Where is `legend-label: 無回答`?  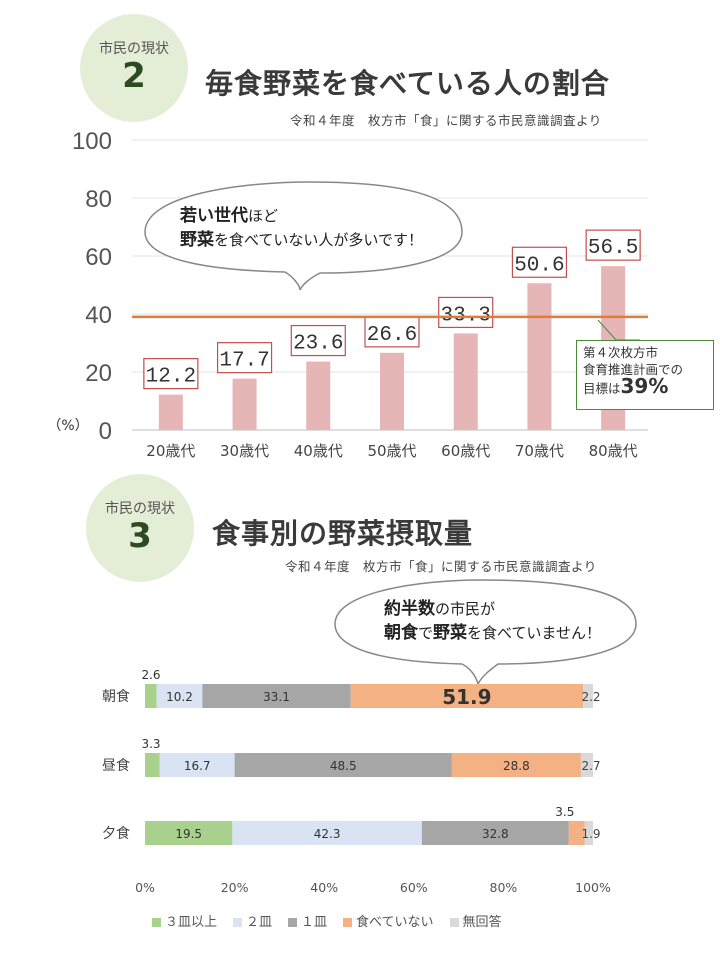
legend-label: 無回答 is located at coordinates (482, 922).